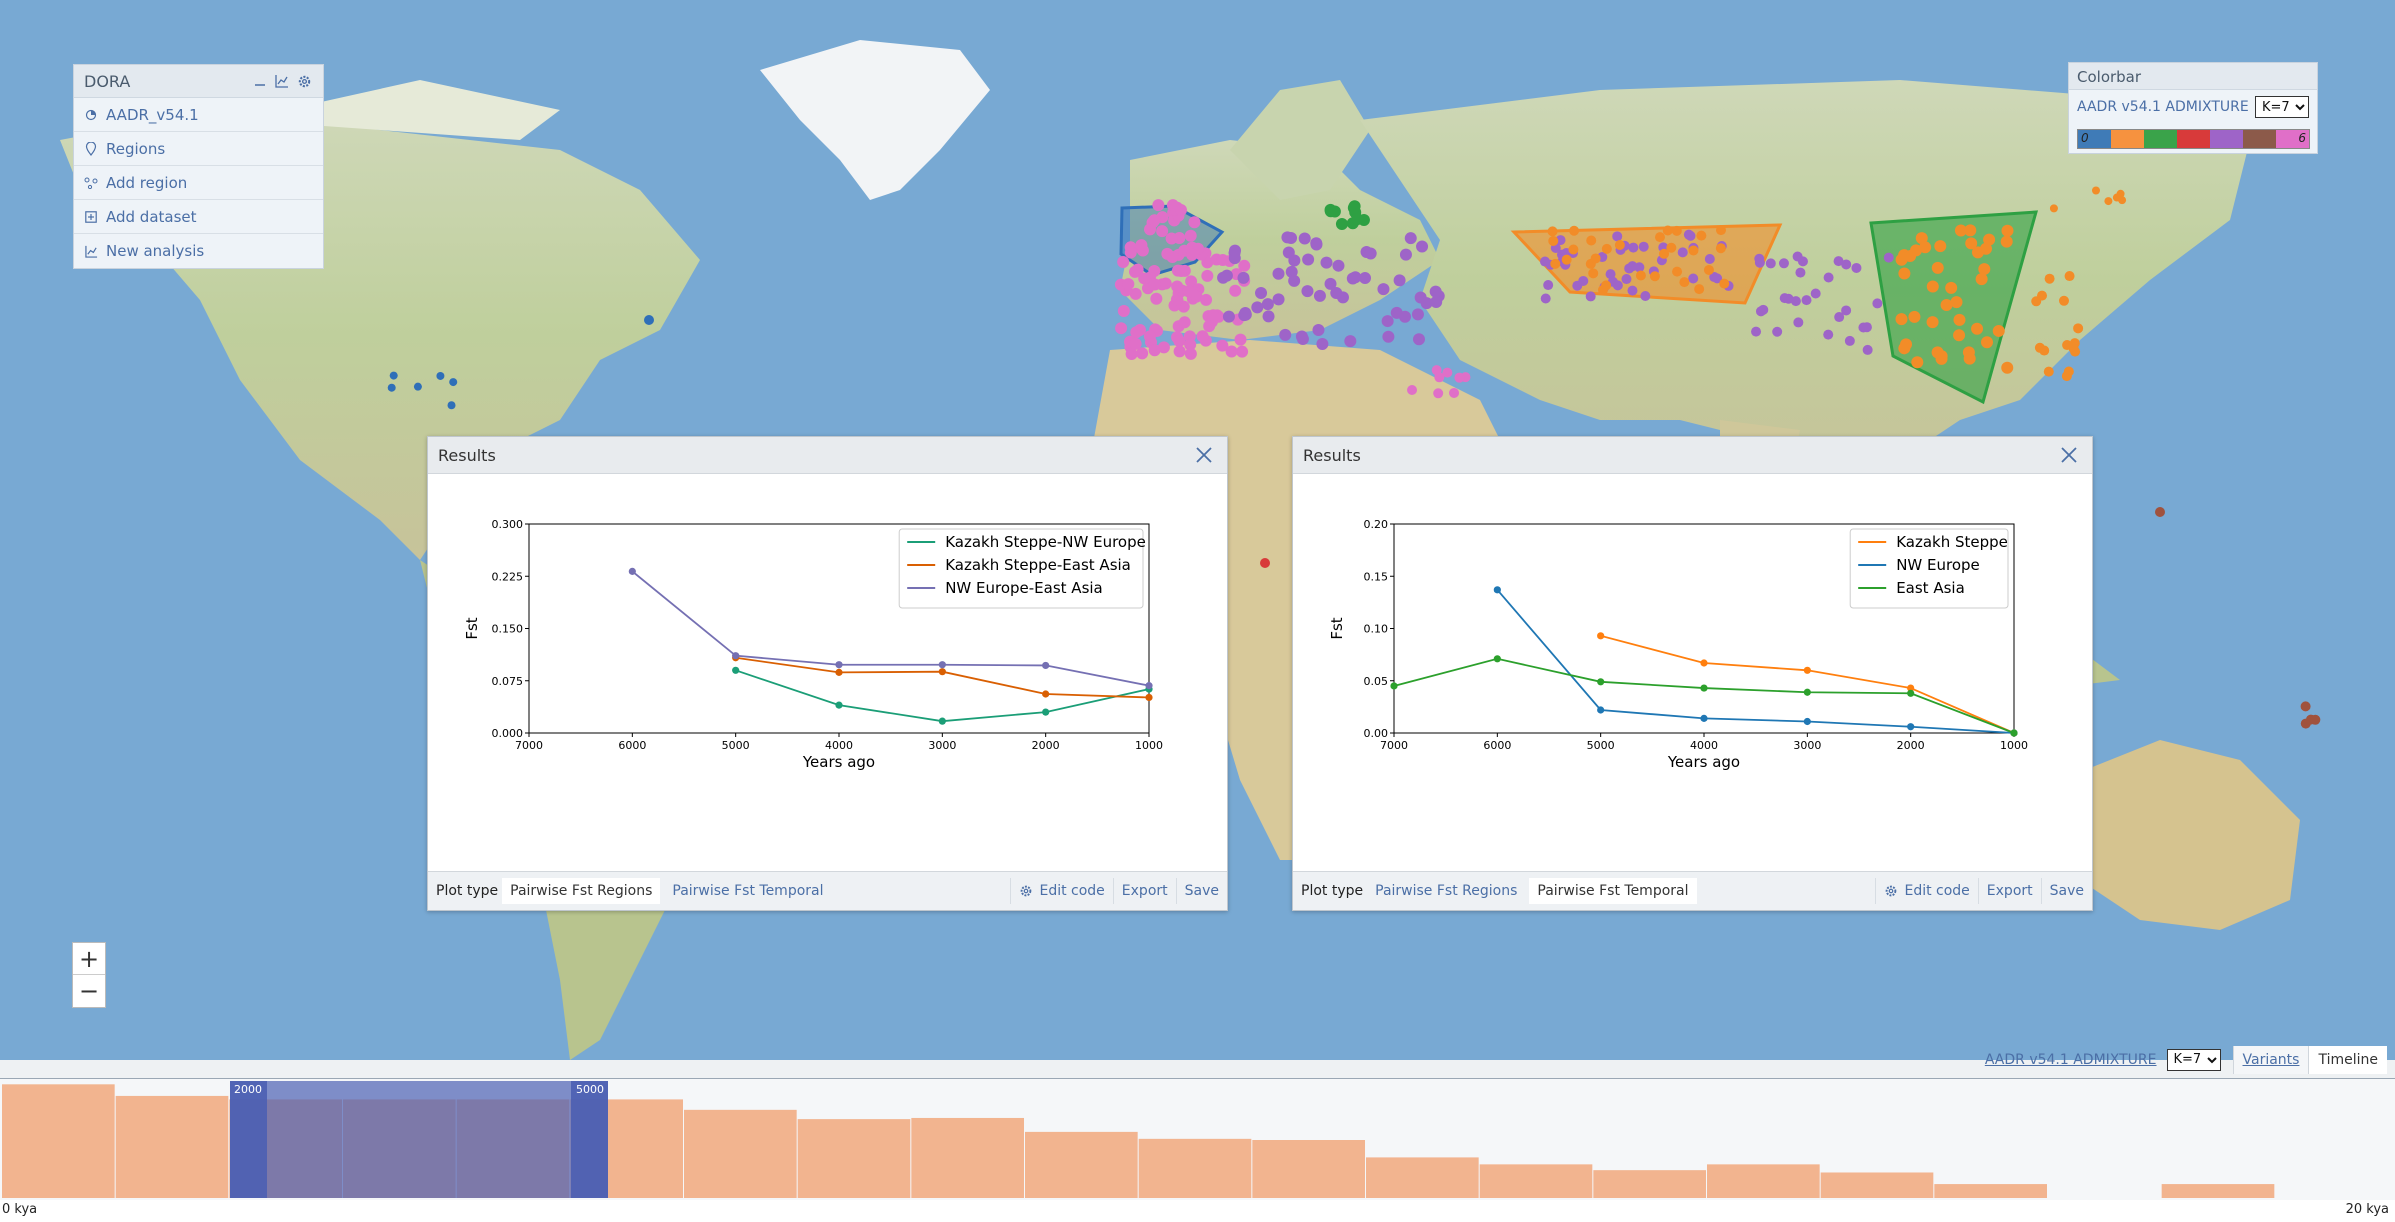  I want to click on x-tick-label: 5000, so click(1601, 745).